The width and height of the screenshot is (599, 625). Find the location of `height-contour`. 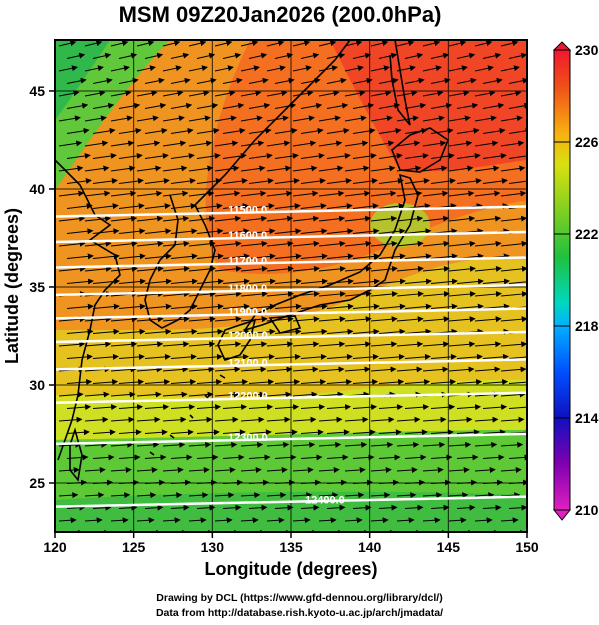

height-contour is located at coordinates (291, 262).